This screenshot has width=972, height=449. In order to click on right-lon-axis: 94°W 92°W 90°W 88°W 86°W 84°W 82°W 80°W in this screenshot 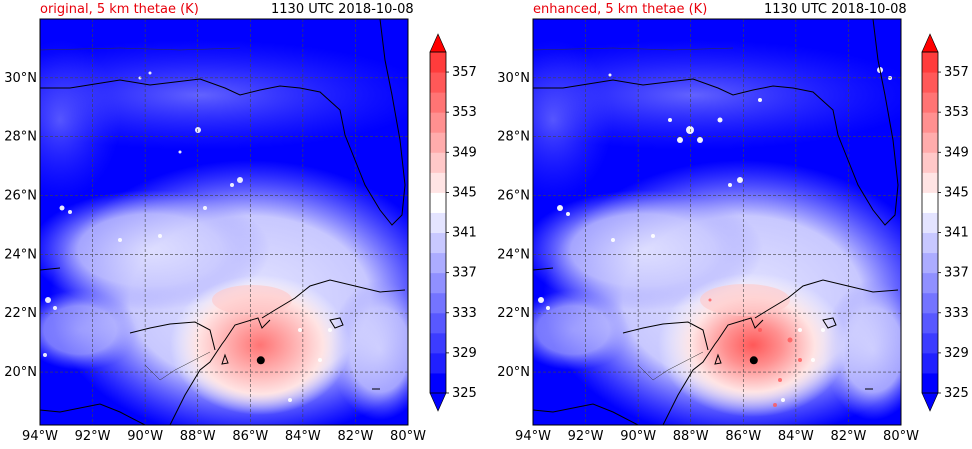, I will do `click(717, 436)`.